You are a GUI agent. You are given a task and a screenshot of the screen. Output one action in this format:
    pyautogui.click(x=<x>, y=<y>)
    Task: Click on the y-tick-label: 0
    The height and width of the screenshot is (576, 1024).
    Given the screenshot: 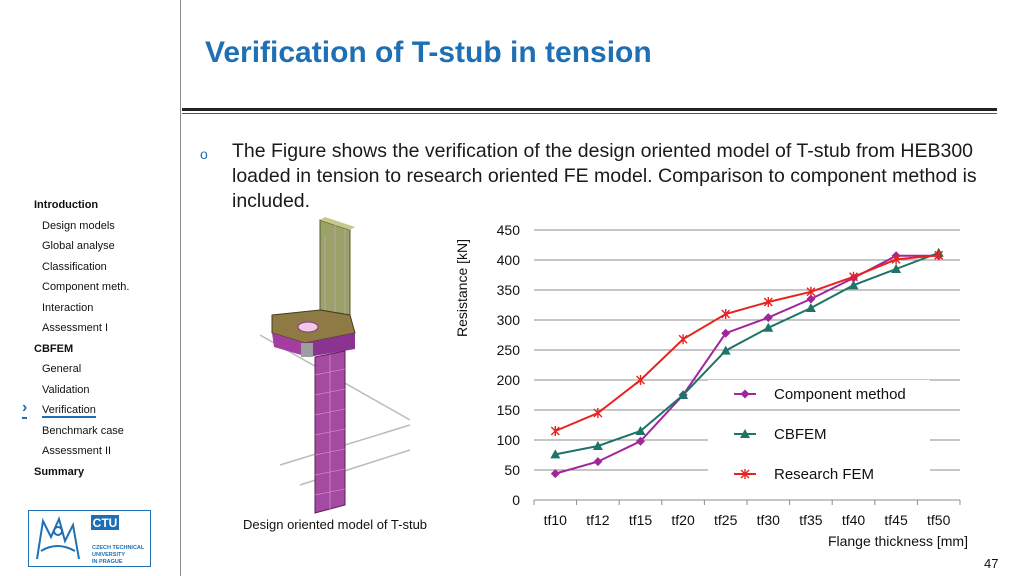 What is the action you would take?
    pyautogui.click(x=516, y=500)
    